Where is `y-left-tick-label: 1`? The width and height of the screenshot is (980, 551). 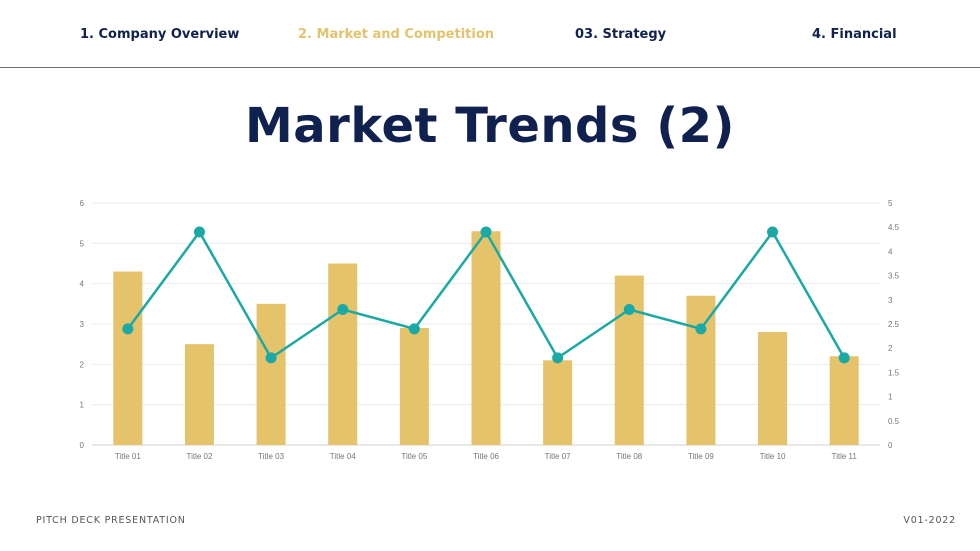 y-left-tick-label: 1 is located at coordinates (82, 405).